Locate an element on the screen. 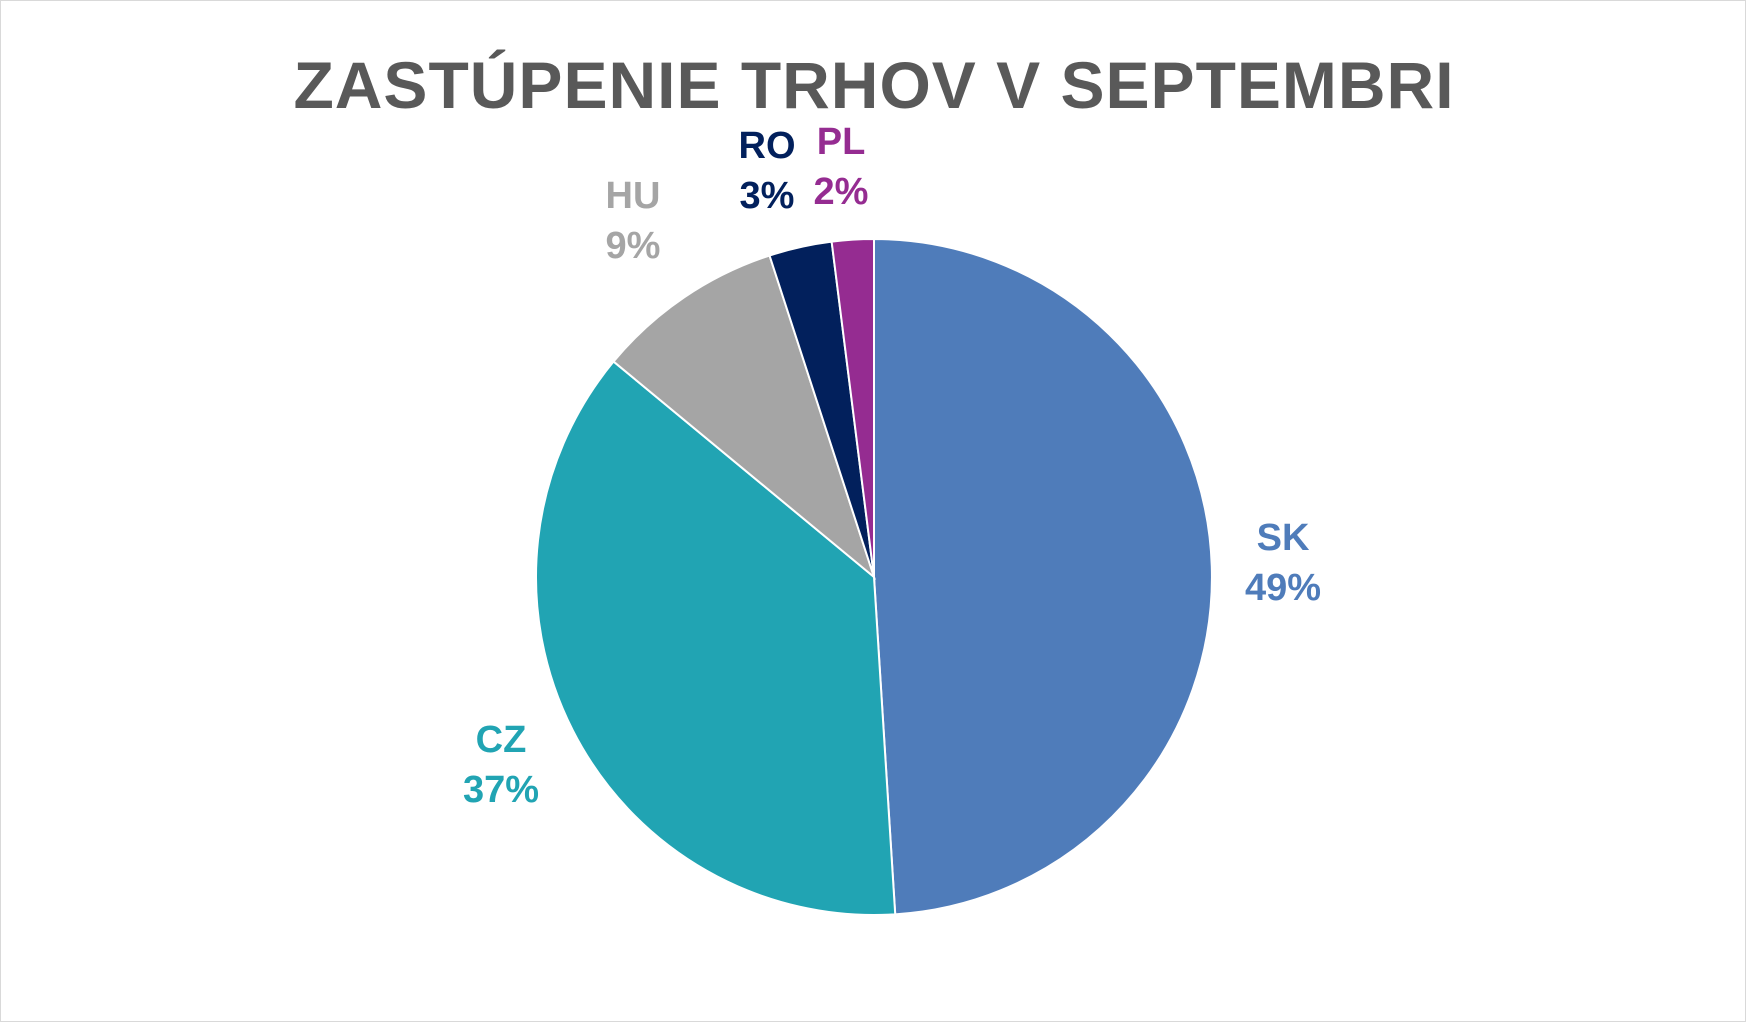 This screenshot has width=1746, height=1023. data-label-hu-name: HU is located at coordinates (633, 196).